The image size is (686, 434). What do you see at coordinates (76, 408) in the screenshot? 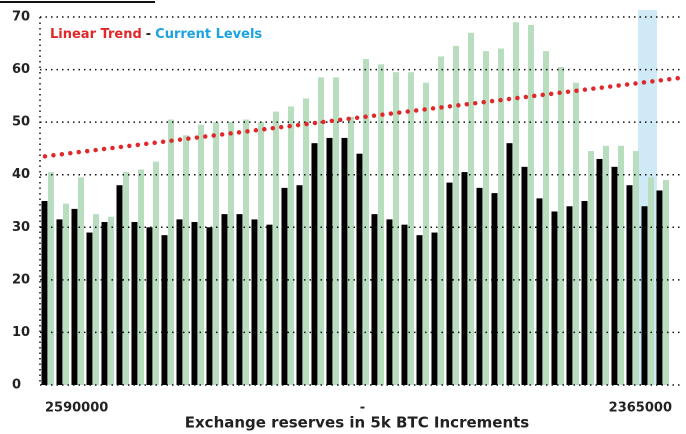
I see `x-tick-label: 2590000` at bounding box center [76, 408].